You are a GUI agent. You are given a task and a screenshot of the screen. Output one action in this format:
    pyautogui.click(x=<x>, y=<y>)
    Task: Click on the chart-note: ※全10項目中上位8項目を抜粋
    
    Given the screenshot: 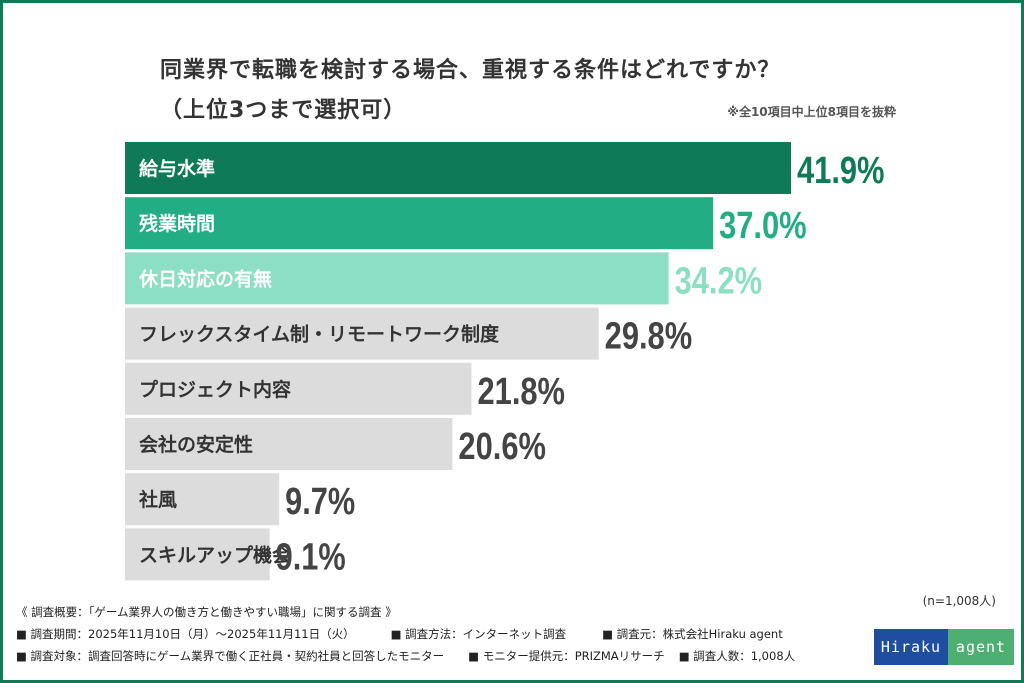 What is the action you would take?
    pyautogui.click(x=811, y=112)
    